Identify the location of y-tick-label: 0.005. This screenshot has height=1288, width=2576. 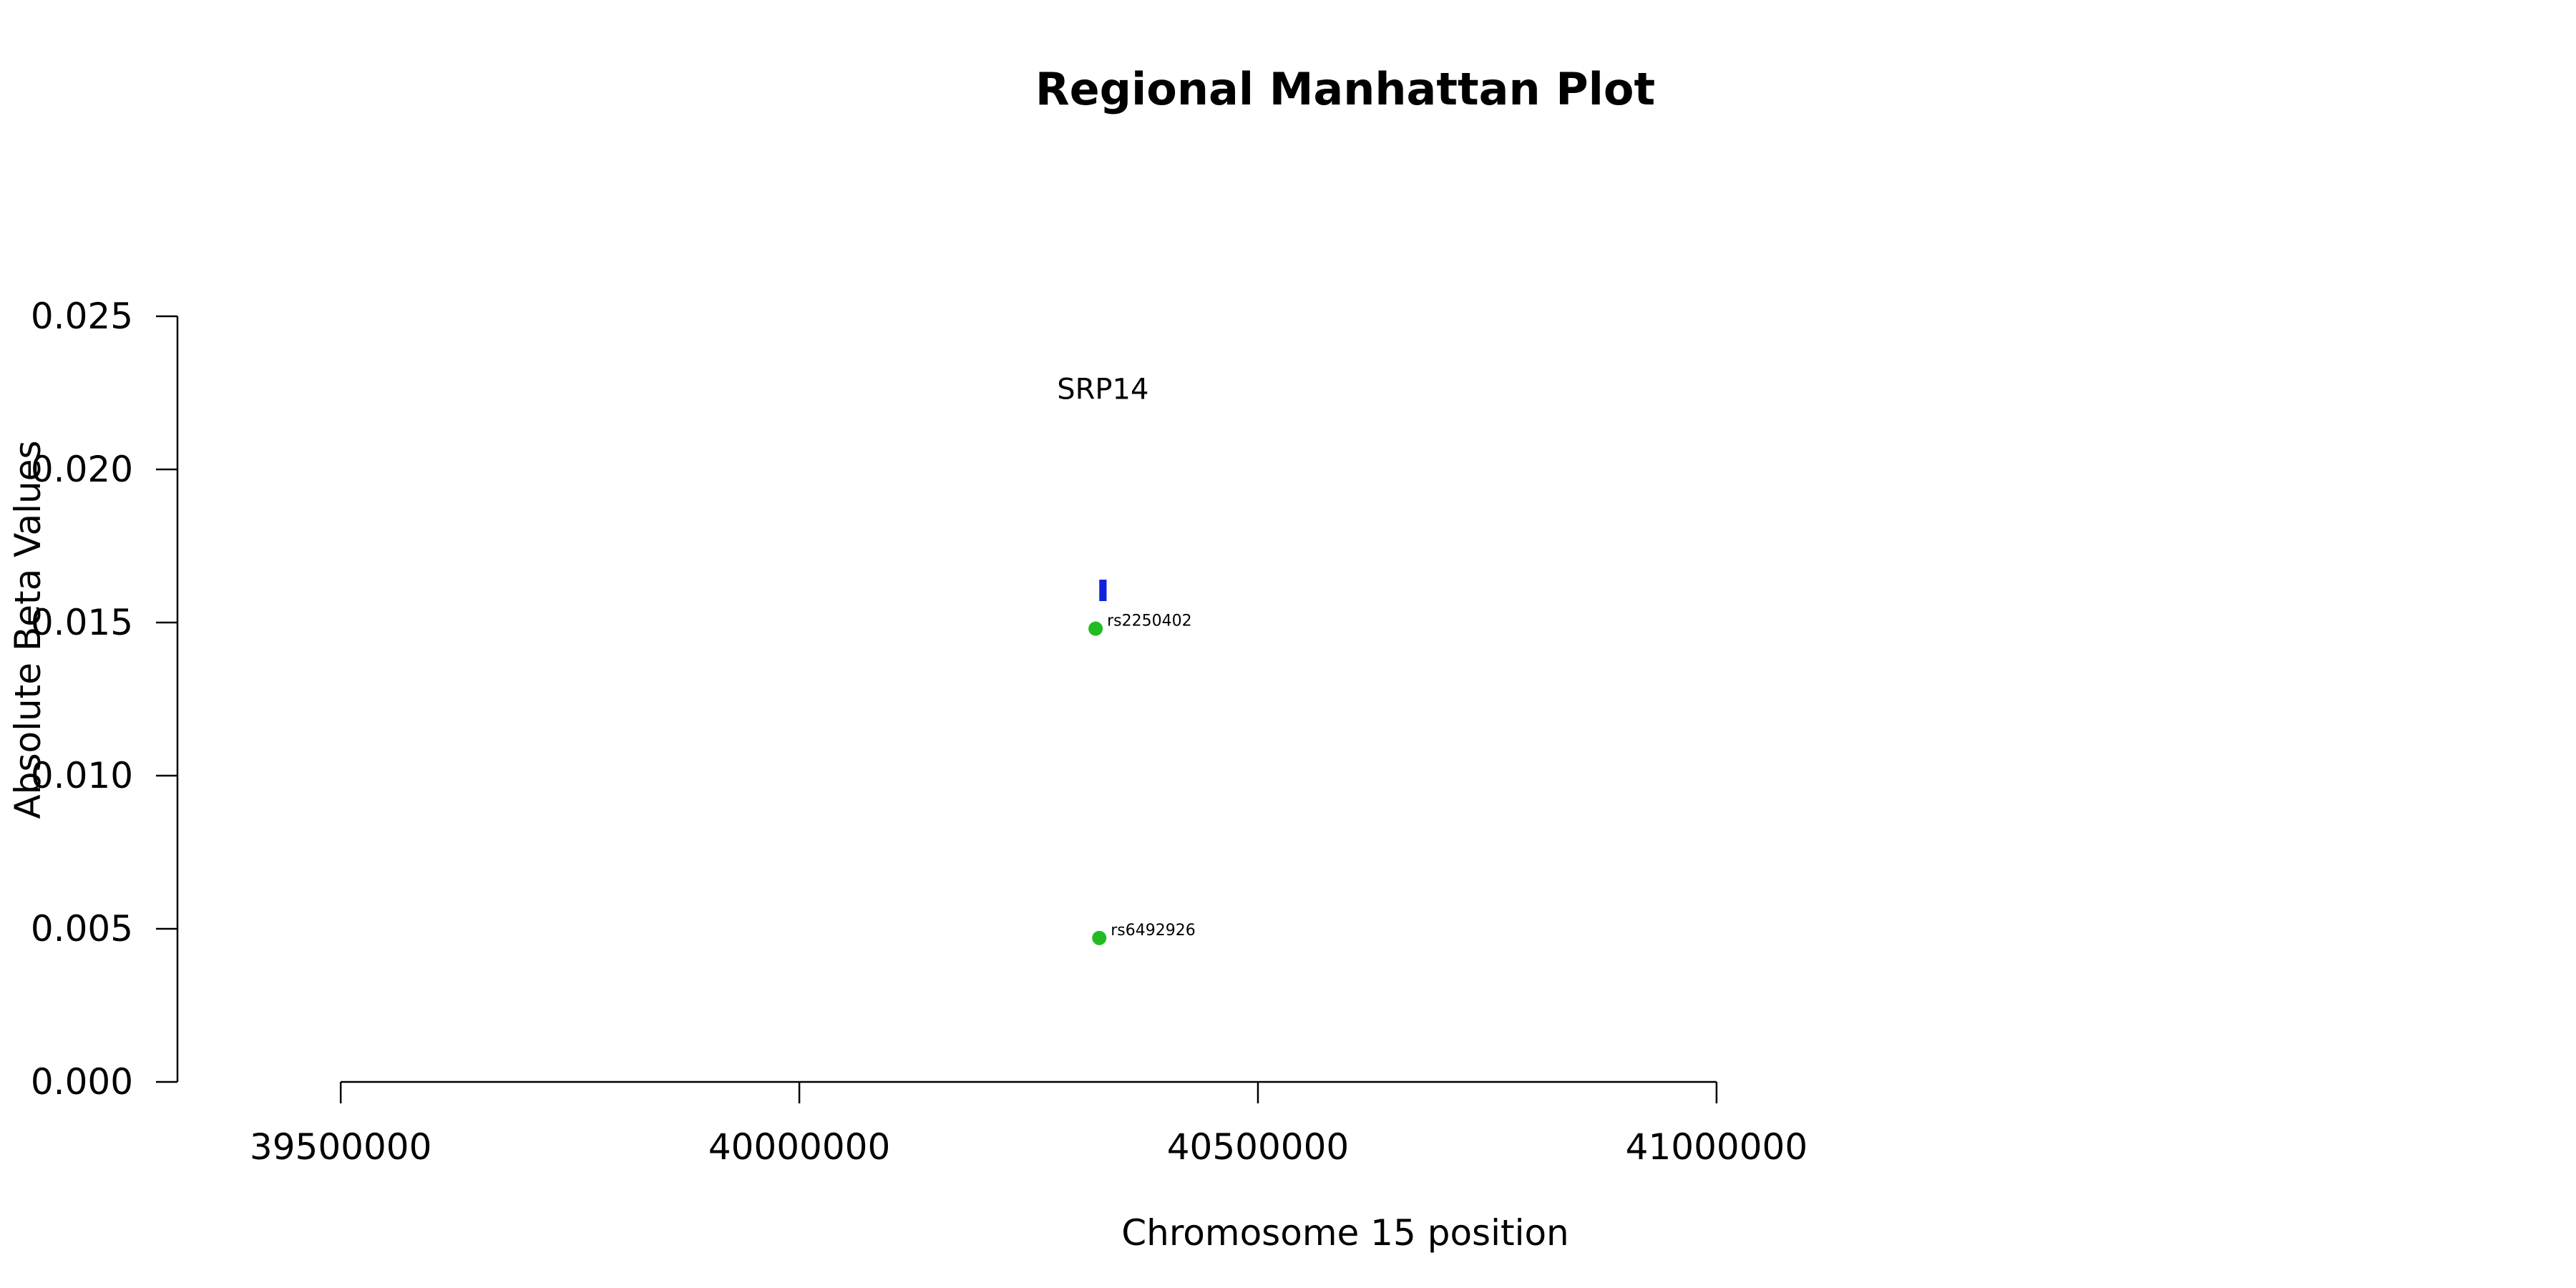
(82, 929).